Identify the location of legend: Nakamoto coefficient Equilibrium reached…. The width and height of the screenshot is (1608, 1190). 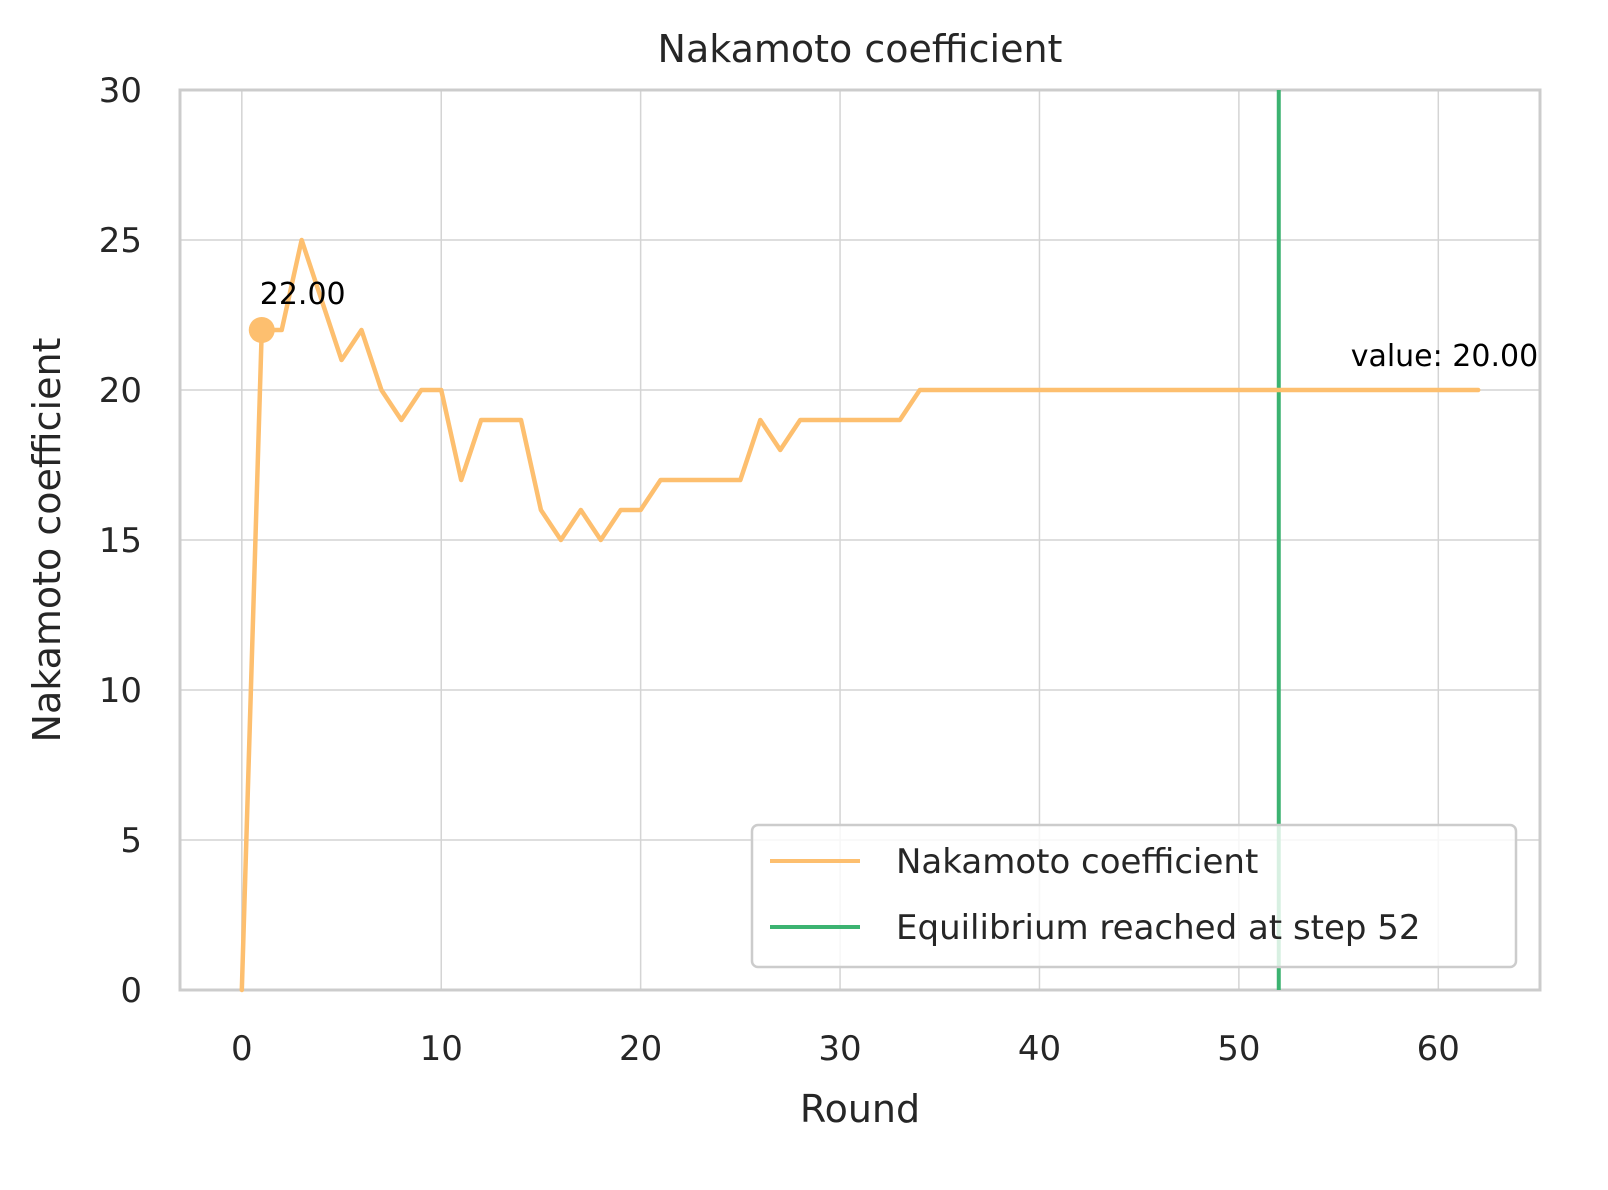
(1134, 896).